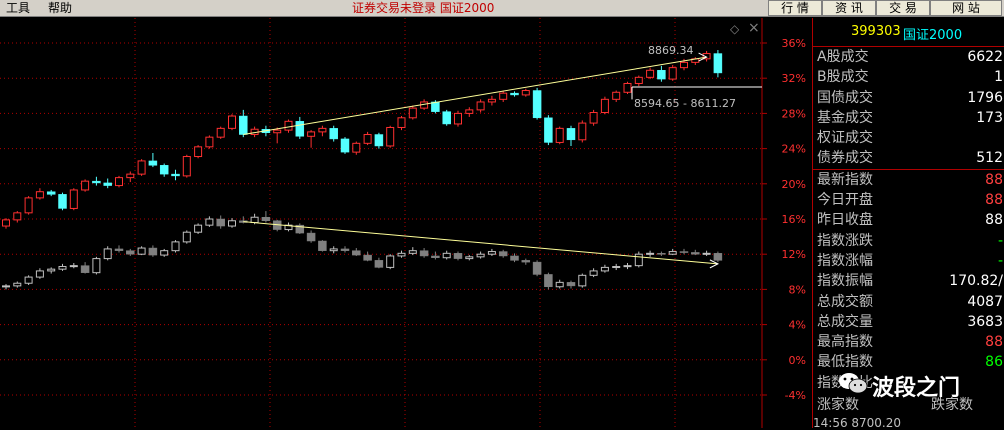 The height and width of the screenshot is (430, 1004). I want to click on stat-row: A股成交 6622, so click(908, 57).